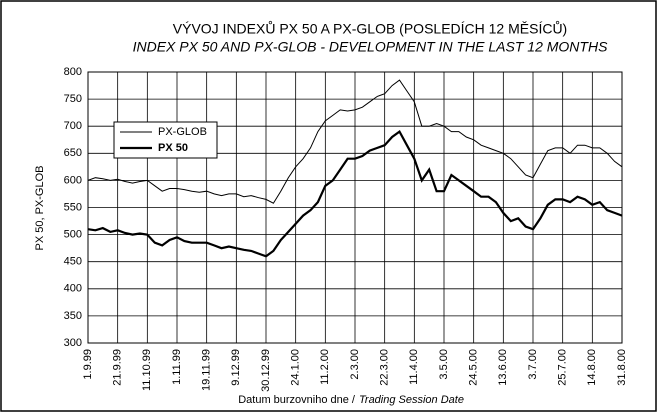  Describe the element at coordinates (73, 343) in the screenshot. I see `y-tick-label: 300` at that location.